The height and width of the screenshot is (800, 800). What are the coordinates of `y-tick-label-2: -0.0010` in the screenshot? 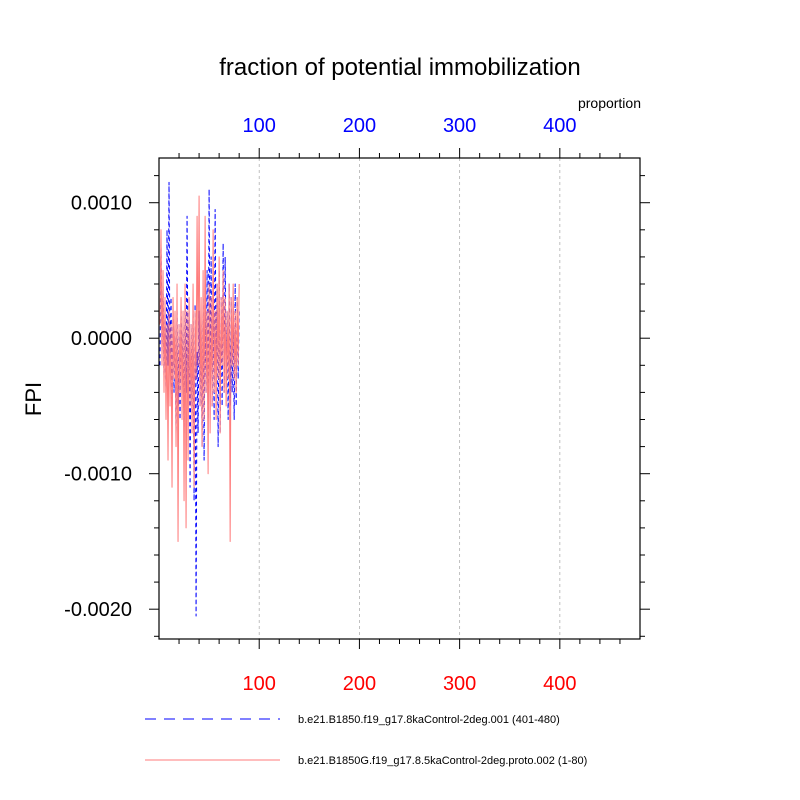 It's located at (98, 475).